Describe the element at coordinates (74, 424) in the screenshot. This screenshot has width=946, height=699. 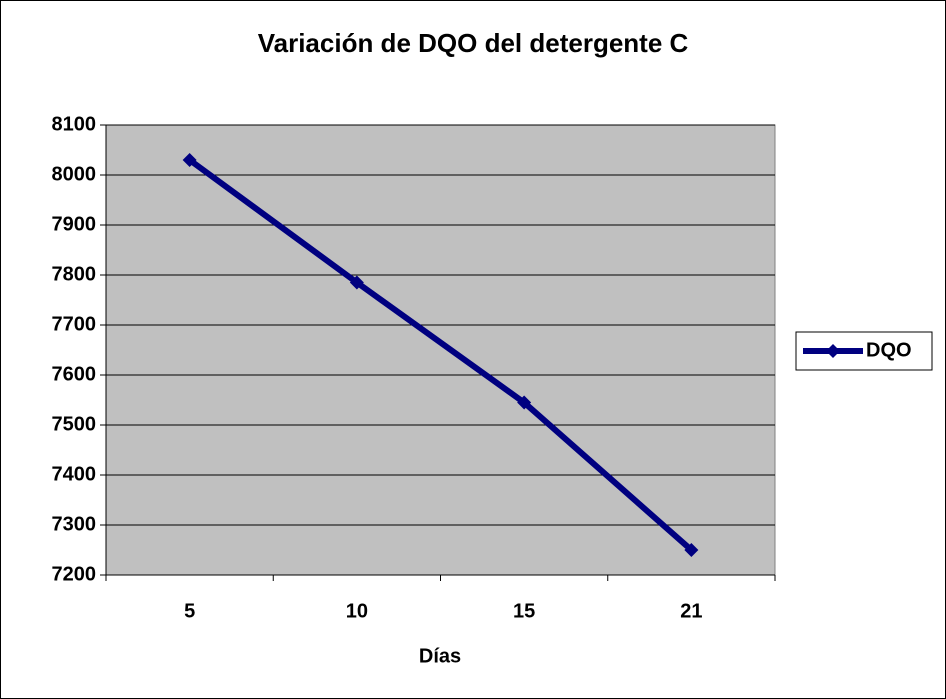
I see `y-tick-label: 7500` at that location.